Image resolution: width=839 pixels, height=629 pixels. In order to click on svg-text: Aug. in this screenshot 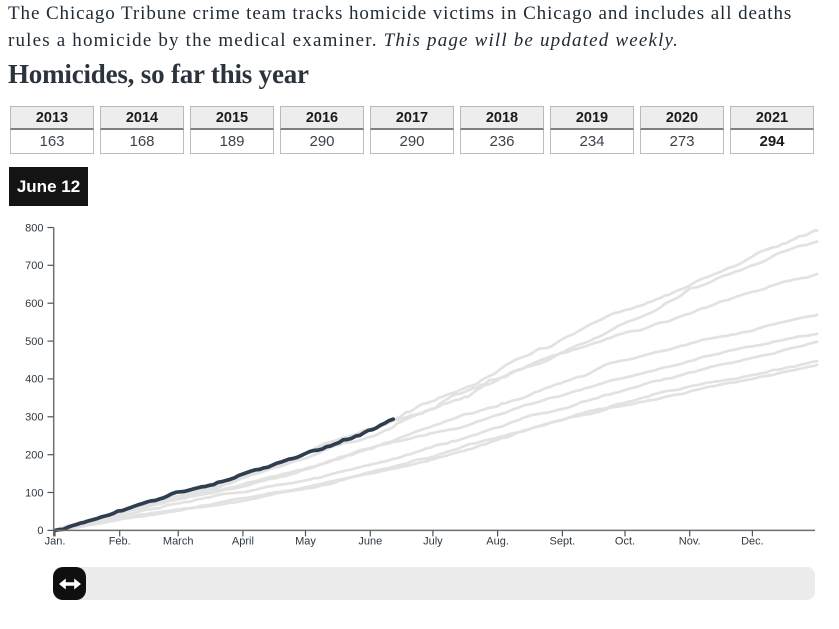, I will do `click(497, 542)`.